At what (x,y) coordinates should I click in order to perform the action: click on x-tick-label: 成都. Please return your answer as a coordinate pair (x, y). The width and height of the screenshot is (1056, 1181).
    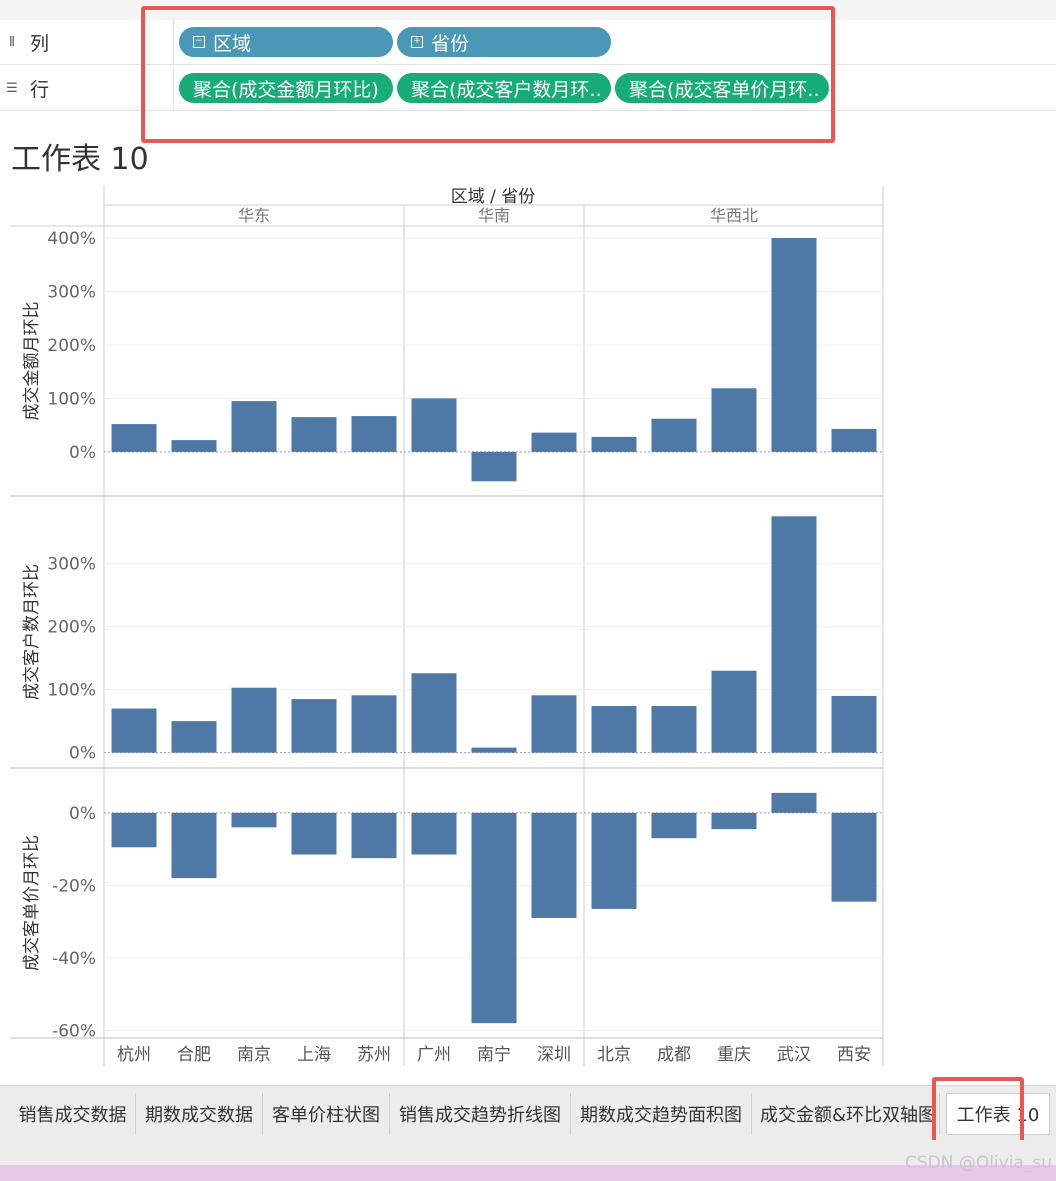
    Looking at the image, I should click on (674, 1055).